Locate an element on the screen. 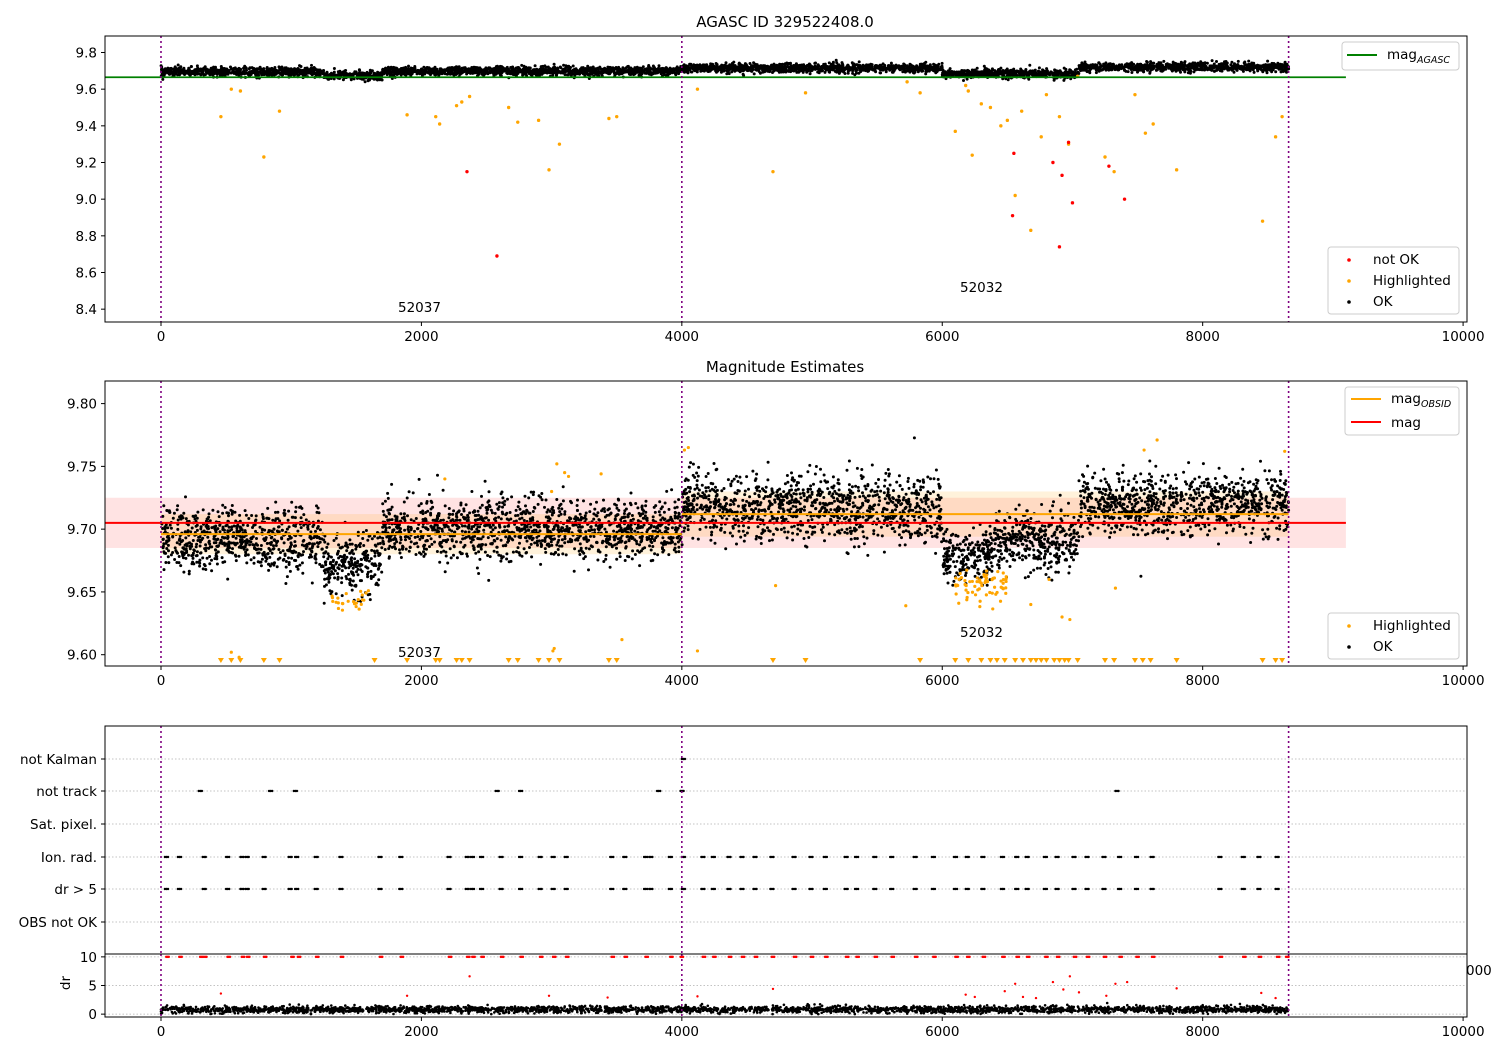 The height and width of the screenshot is (1050, 1500). panel1-xtick-label: 6000 is located at coordinates (942, 337).